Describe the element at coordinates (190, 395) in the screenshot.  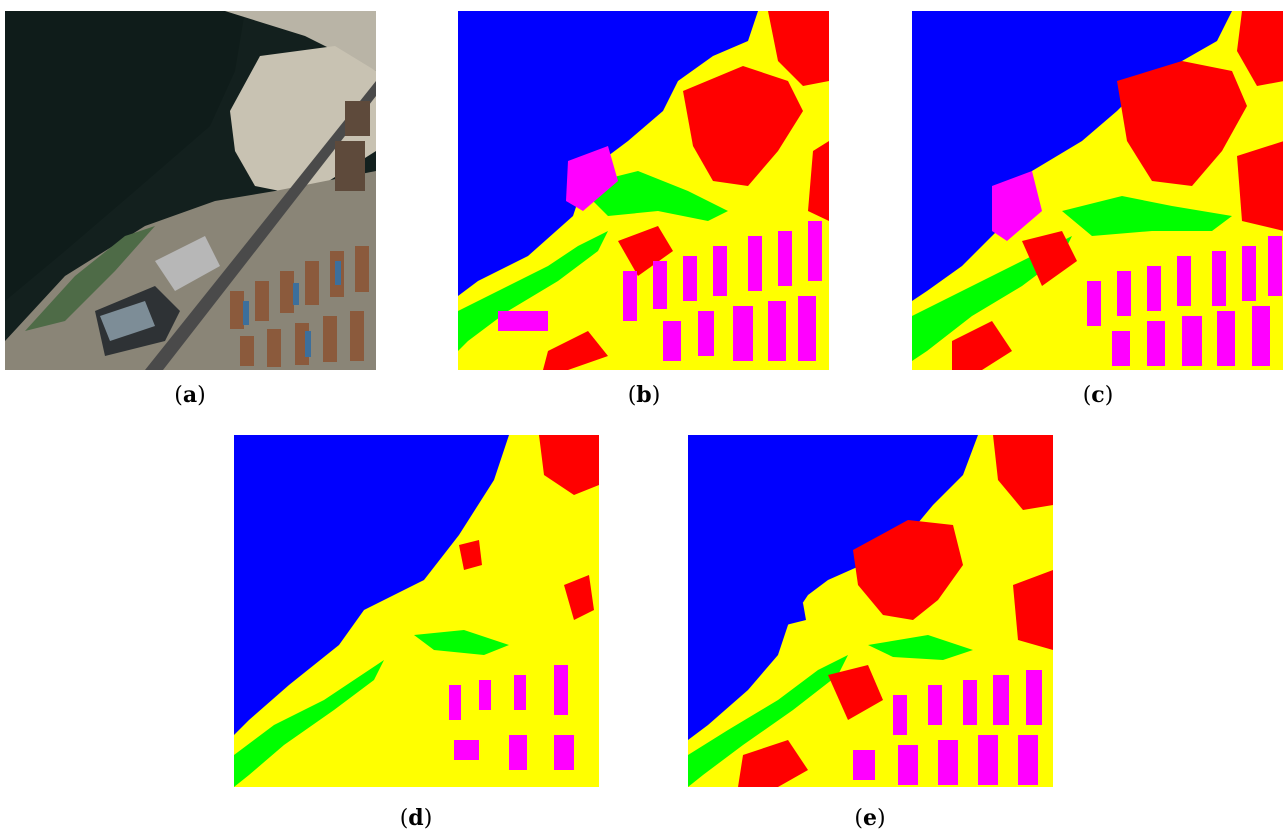
I see `caption-a: (a)` at that location.